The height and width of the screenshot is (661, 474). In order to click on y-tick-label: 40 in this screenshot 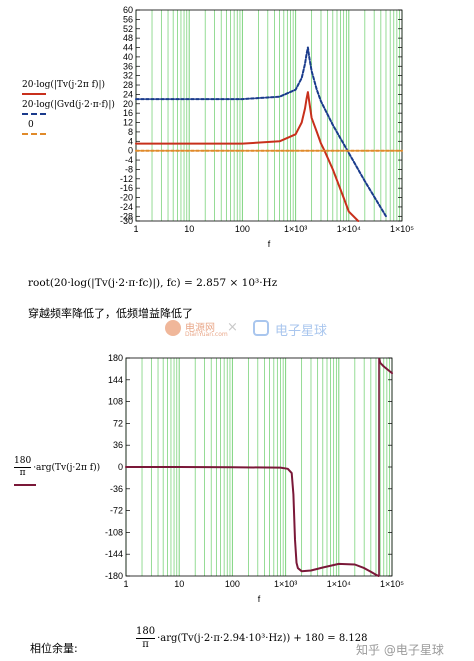, I will do `click(128, 57)`.